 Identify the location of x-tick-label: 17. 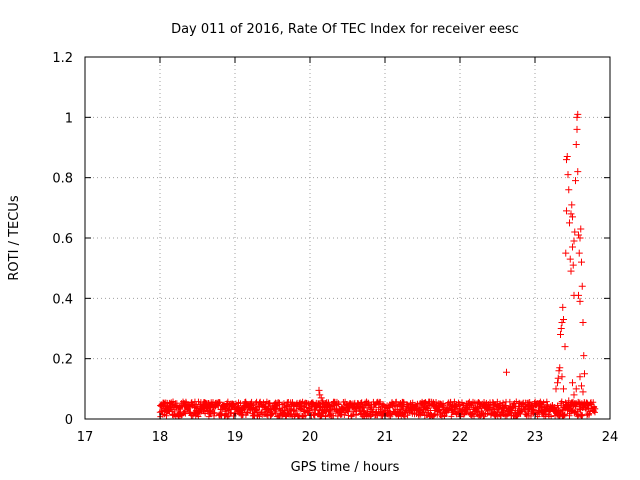
(85, 437).